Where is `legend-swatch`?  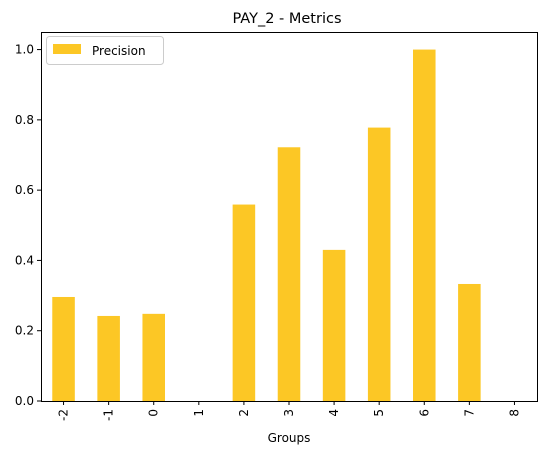 legend-swatch is located at coordinates (67, 49).